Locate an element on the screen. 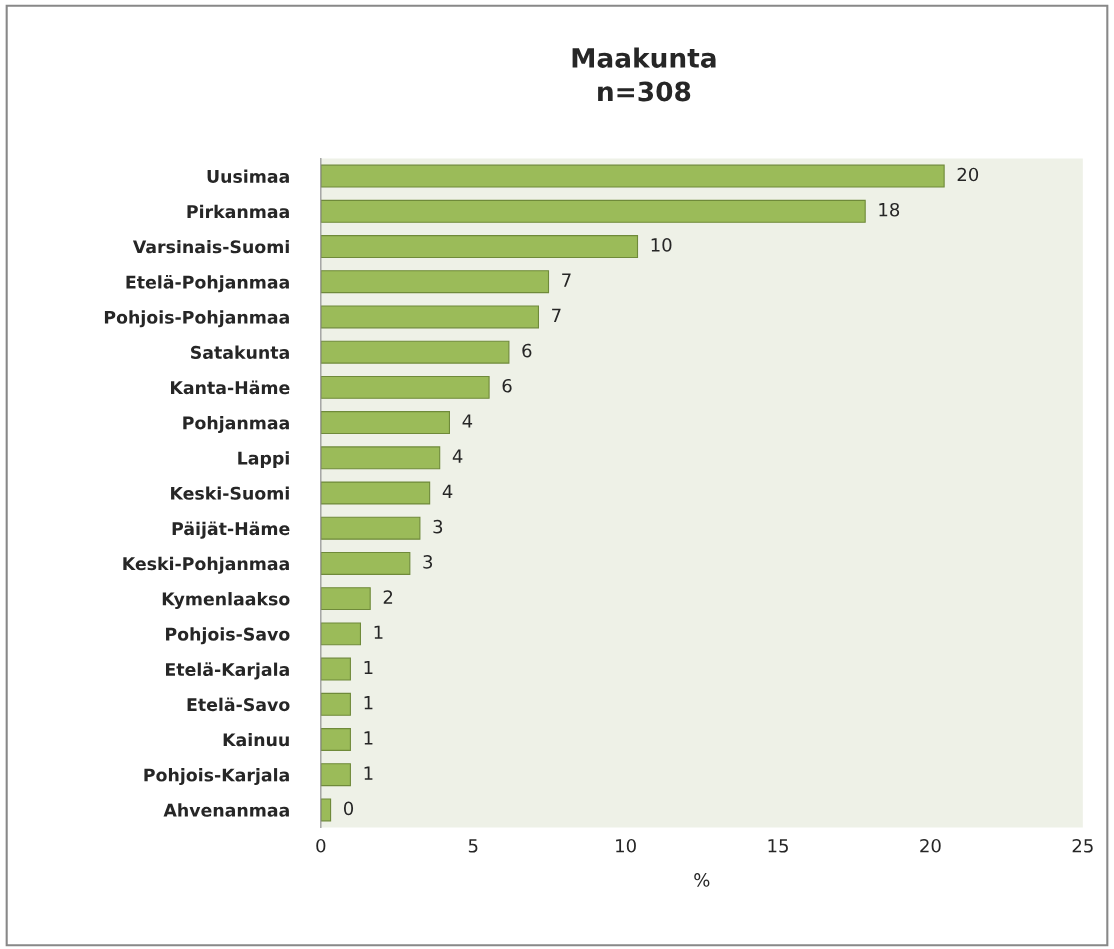 This screenshot has height=949, width=1114. y-tick-label: Kanta-Häme is located at coordinates (230, 387).